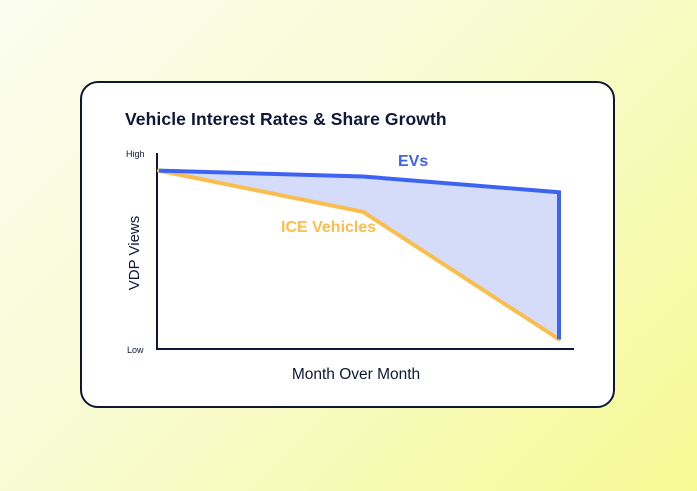 The image size is (697, 491). I want to click on chart-title: Vehicle Interest Rates & Share Growth, so click(286, 119).